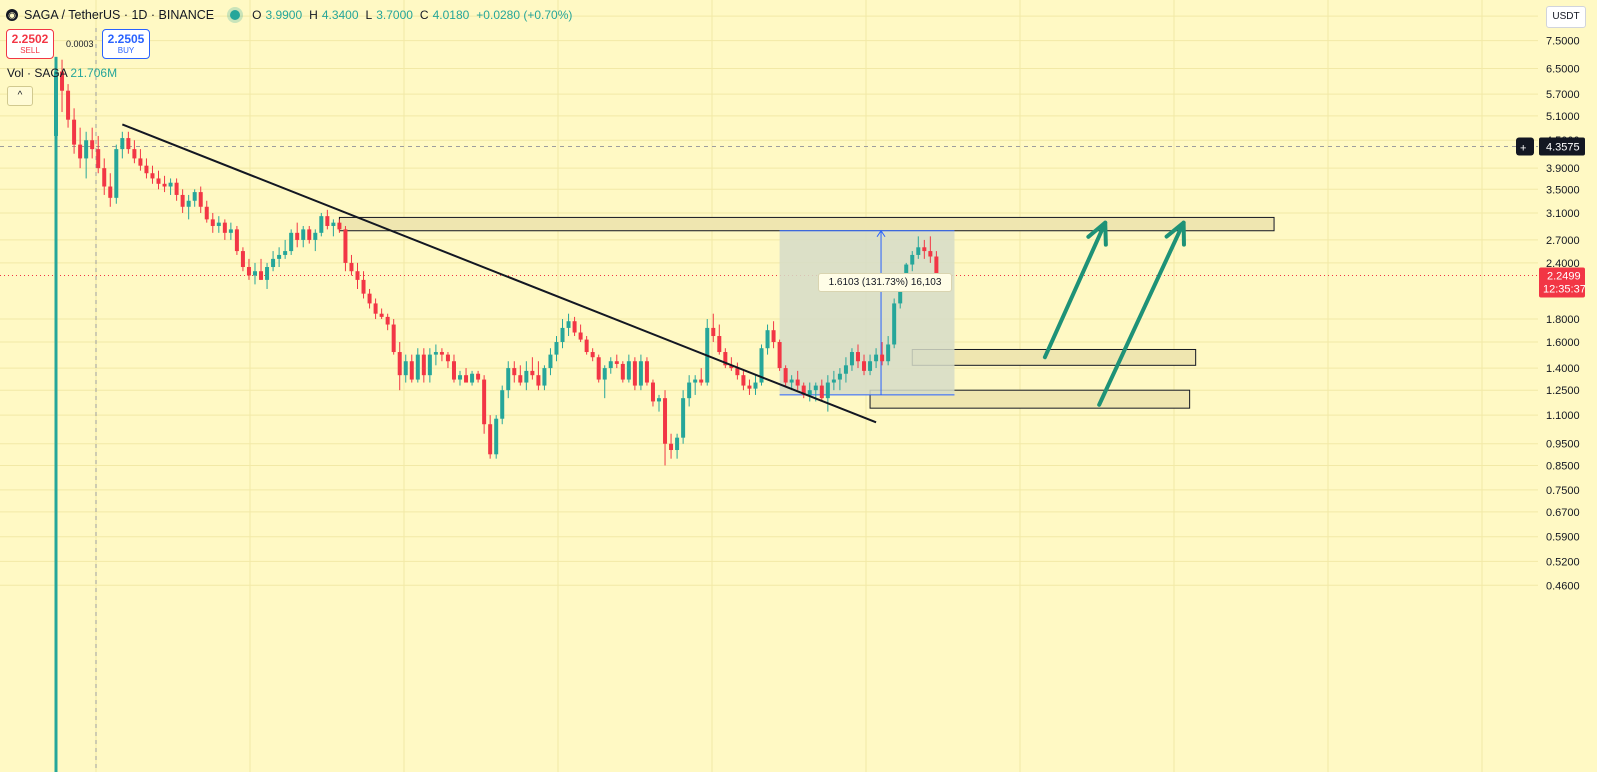 The height and width of the screenshot is (772, 1597). I want to click on ohlc-key: O, so click(257, 15).